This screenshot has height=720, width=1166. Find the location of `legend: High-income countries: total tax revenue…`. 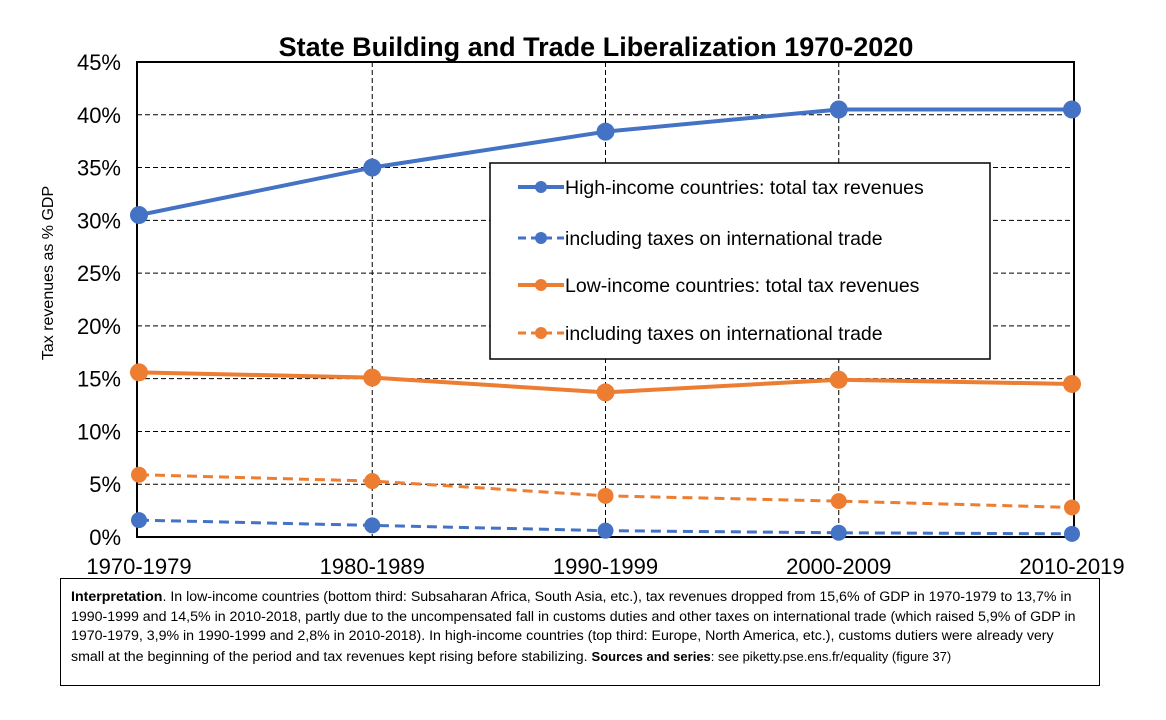

legend: High-income countries: total tax revenue… is located at coordinates (740, 261).